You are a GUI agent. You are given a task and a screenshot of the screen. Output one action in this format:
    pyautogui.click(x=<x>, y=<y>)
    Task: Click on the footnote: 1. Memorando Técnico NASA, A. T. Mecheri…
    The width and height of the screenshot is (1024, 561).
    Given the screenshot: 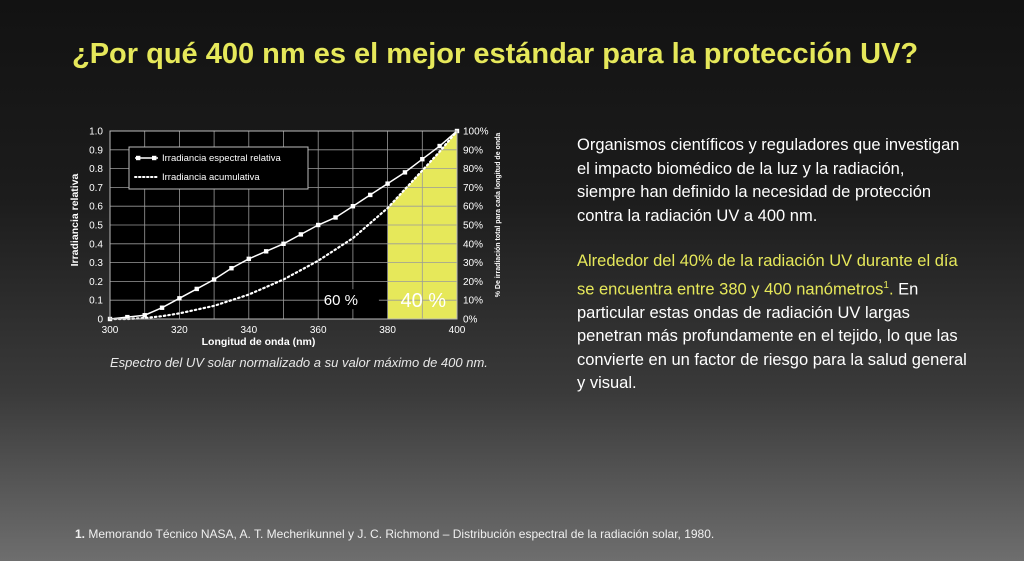 What is the action you would take?
    pyautogui.click(x=394, y=534)
    